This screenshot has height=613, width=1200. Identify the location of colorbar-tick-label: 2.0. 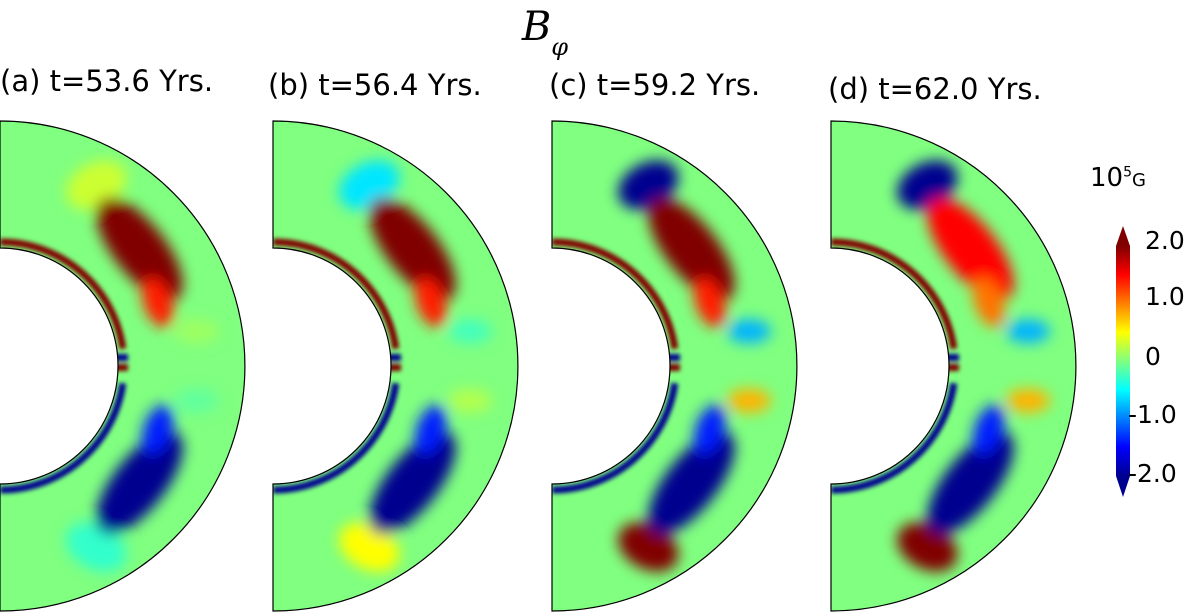
(1165, 240).